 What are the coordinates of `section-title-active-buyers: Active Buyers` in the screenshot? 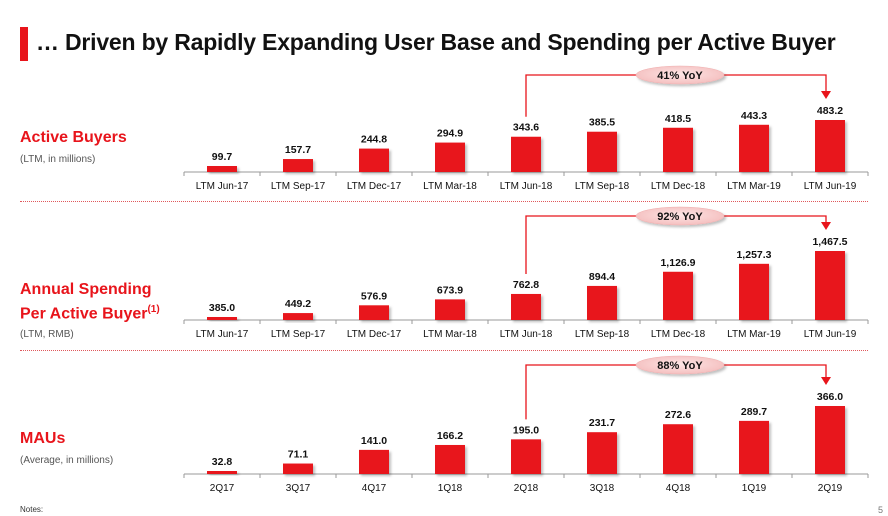 It's located at (73, 137).